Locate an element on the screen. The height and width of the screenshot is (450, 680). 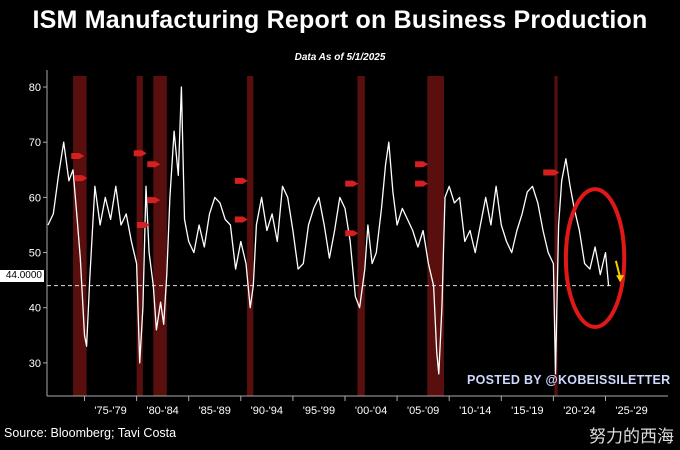
y-tick-label: 60 is located at coordinates (35, 198).